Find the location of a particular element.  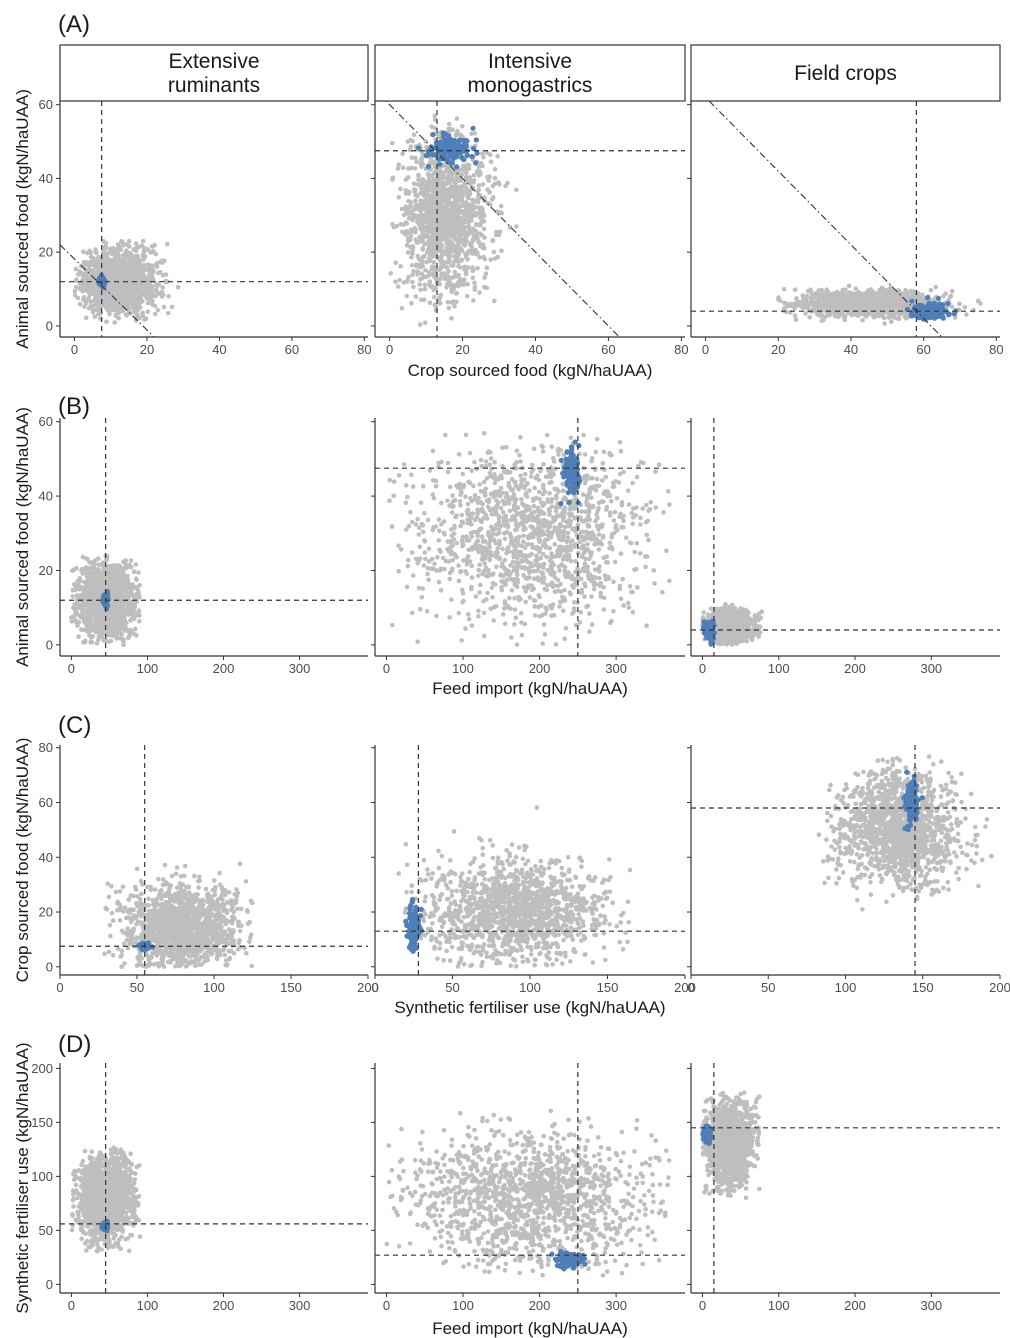

y-tick-label: 60 is located at coordinates (46, 104).